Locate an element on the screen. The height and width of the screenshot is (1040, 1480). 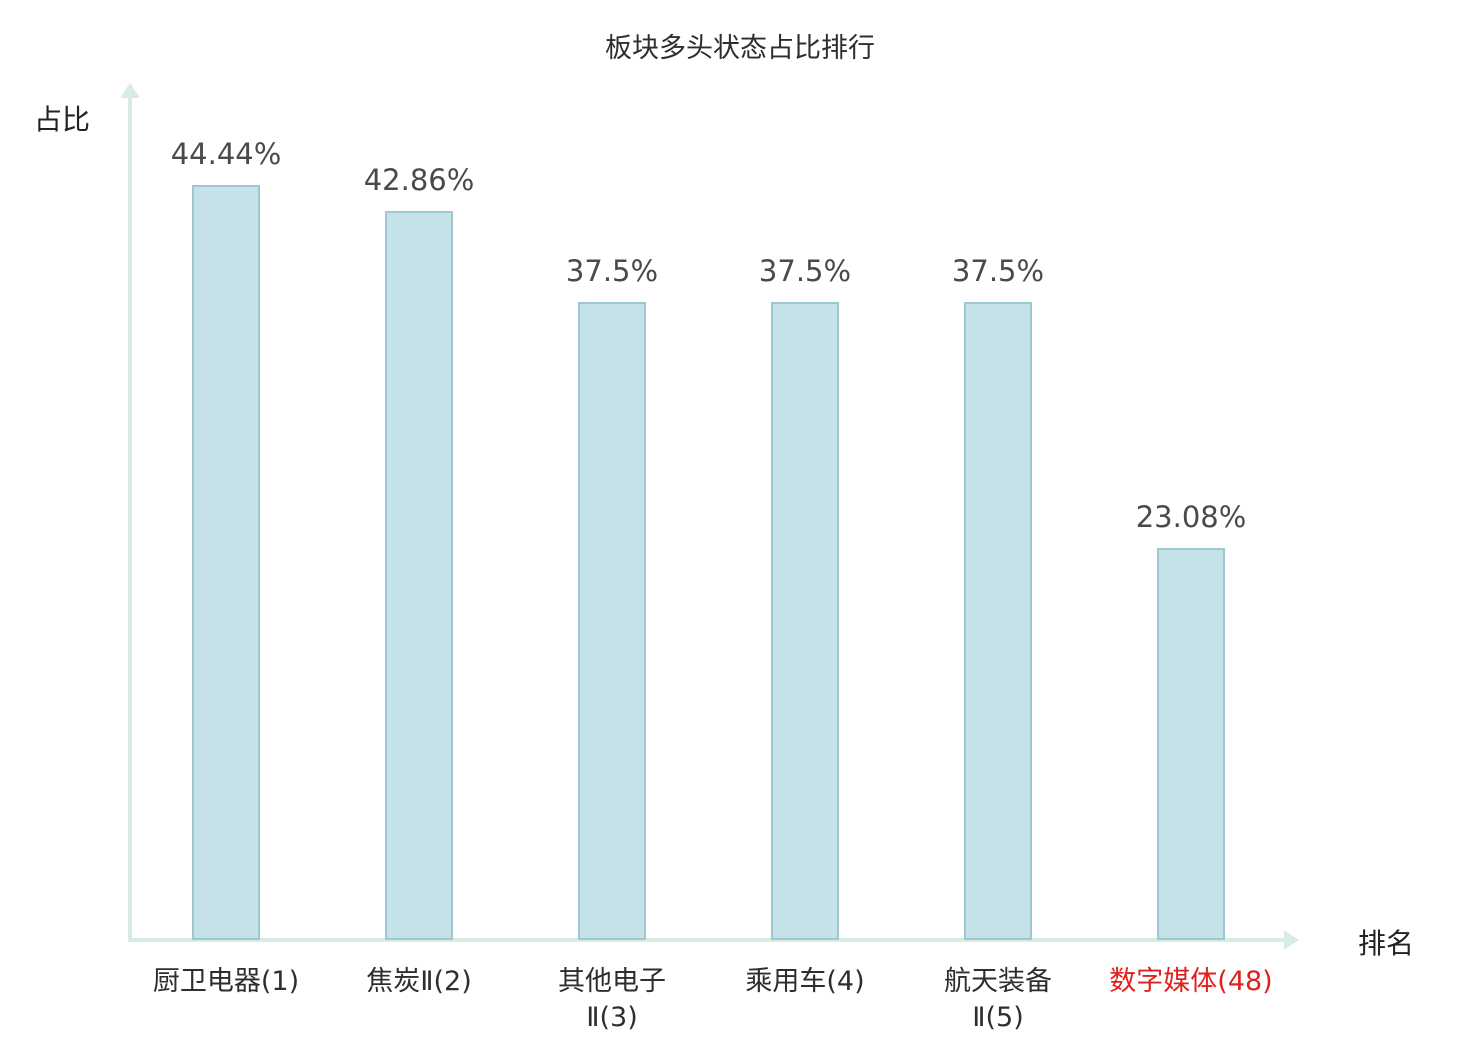
chart-title: 板块多头状态占比排行 is located at coordinates (740, 48).